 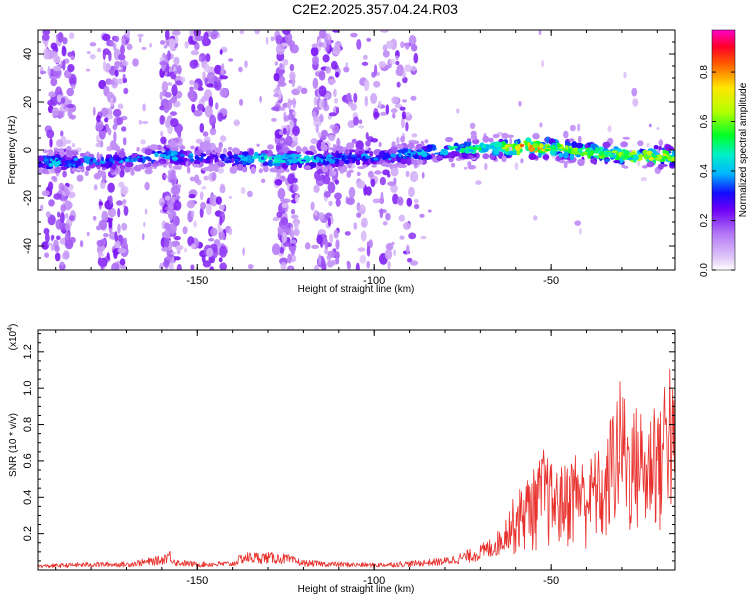 What do you see at coordinates (723, 150) in the screenshot?
I see `colorbar-gradient` at bounding box center [723, 150].